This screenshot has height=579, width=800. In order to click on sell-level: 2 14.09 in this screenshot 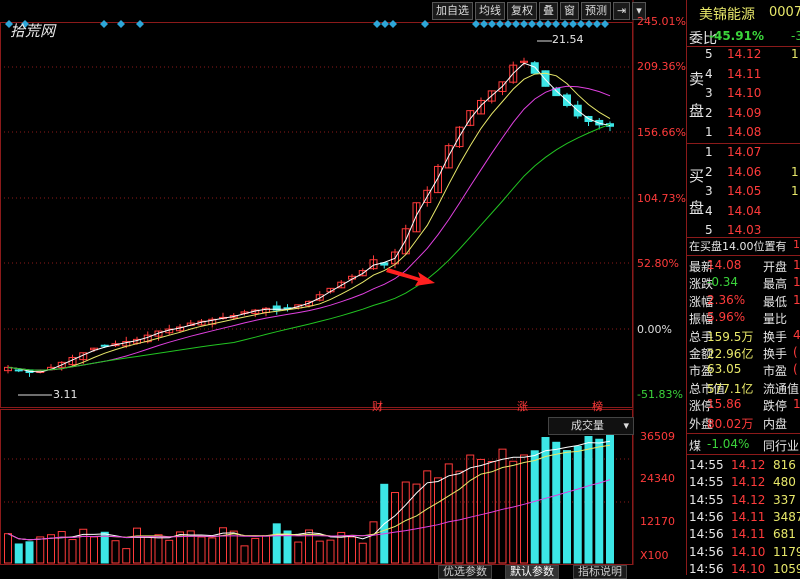, I will do `click(743, 114)`.